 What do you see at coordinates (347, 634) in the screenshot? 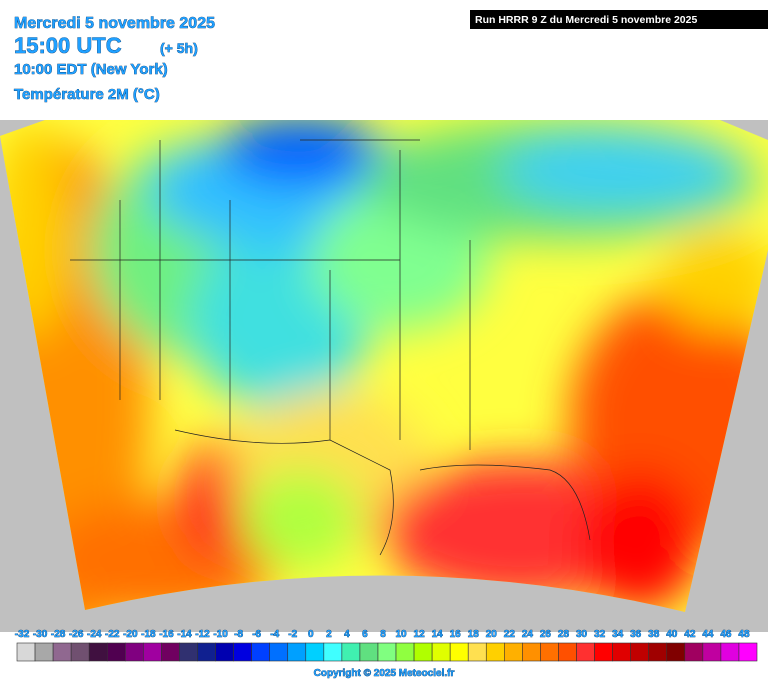
I see `legend-label: 4` at bounding box center [347, 634].